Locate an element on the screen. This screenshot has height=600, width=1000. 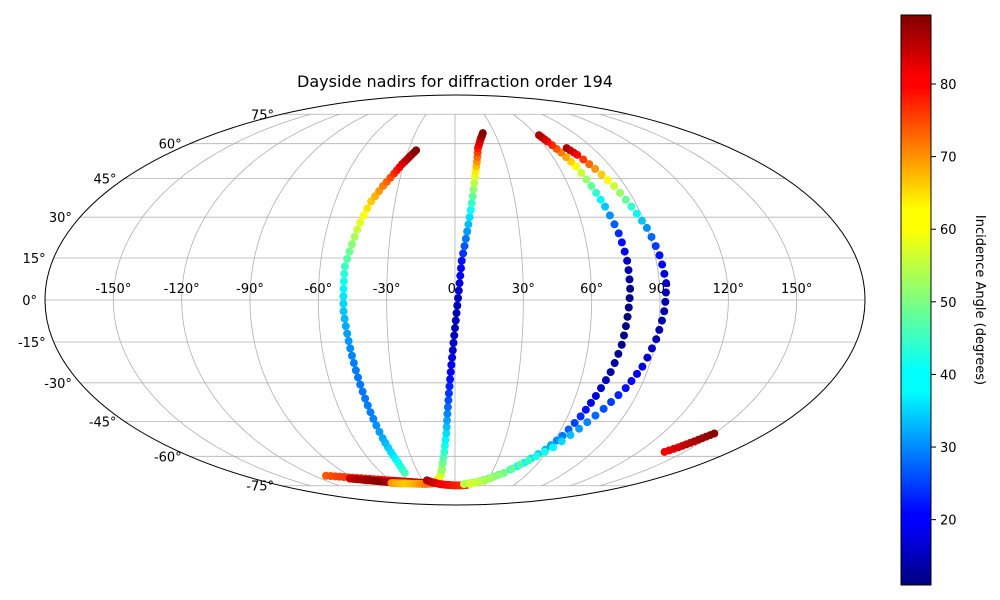
chart-title: Dayside nadirs for diffraction order 194 is located at coordinates (455, 81).